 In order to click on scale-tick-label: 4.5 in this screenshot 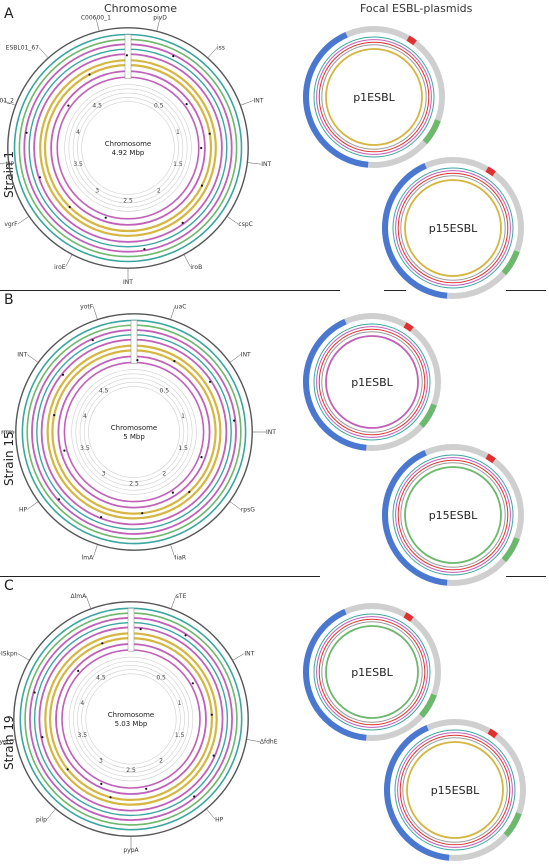, I will do `click(104, 390)`.